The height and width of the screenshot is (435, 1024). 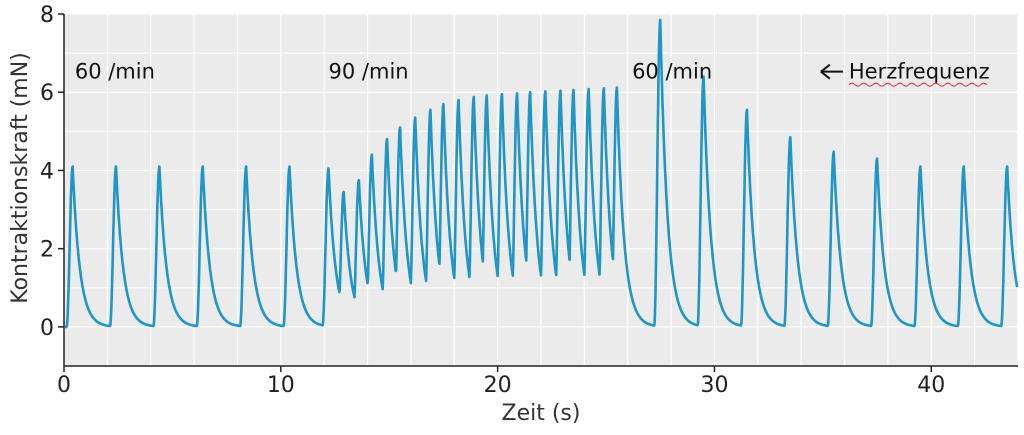 What do you see at coordinates (714, 385) in the screenshot?
I see `x-tick-label: 30` at bounding box center [714, 385].